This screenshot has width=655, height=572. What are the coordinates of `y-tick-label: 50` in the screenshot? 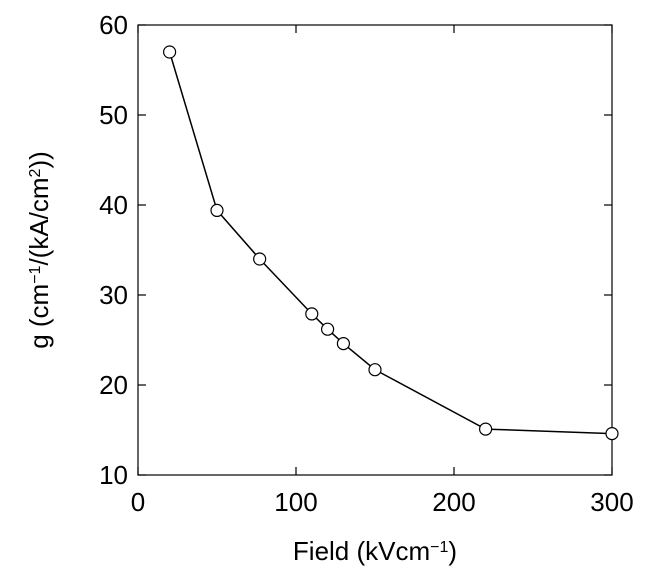 It's located at (113, 115).